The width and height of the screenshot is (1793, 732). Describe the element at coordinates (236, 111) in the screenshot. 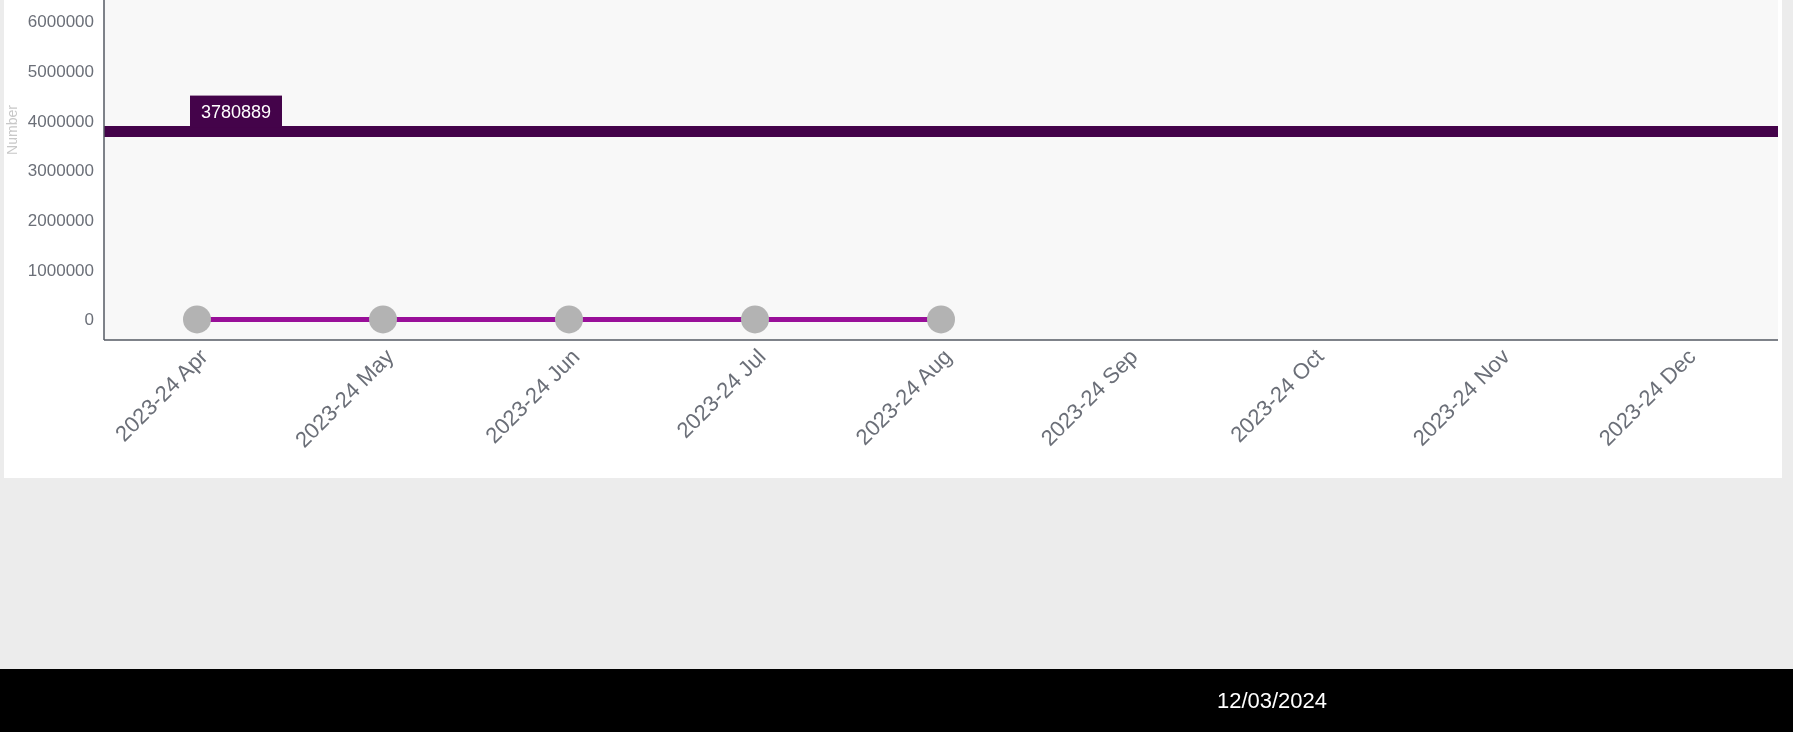

I see `ref-line-label: 3780889` at that location.